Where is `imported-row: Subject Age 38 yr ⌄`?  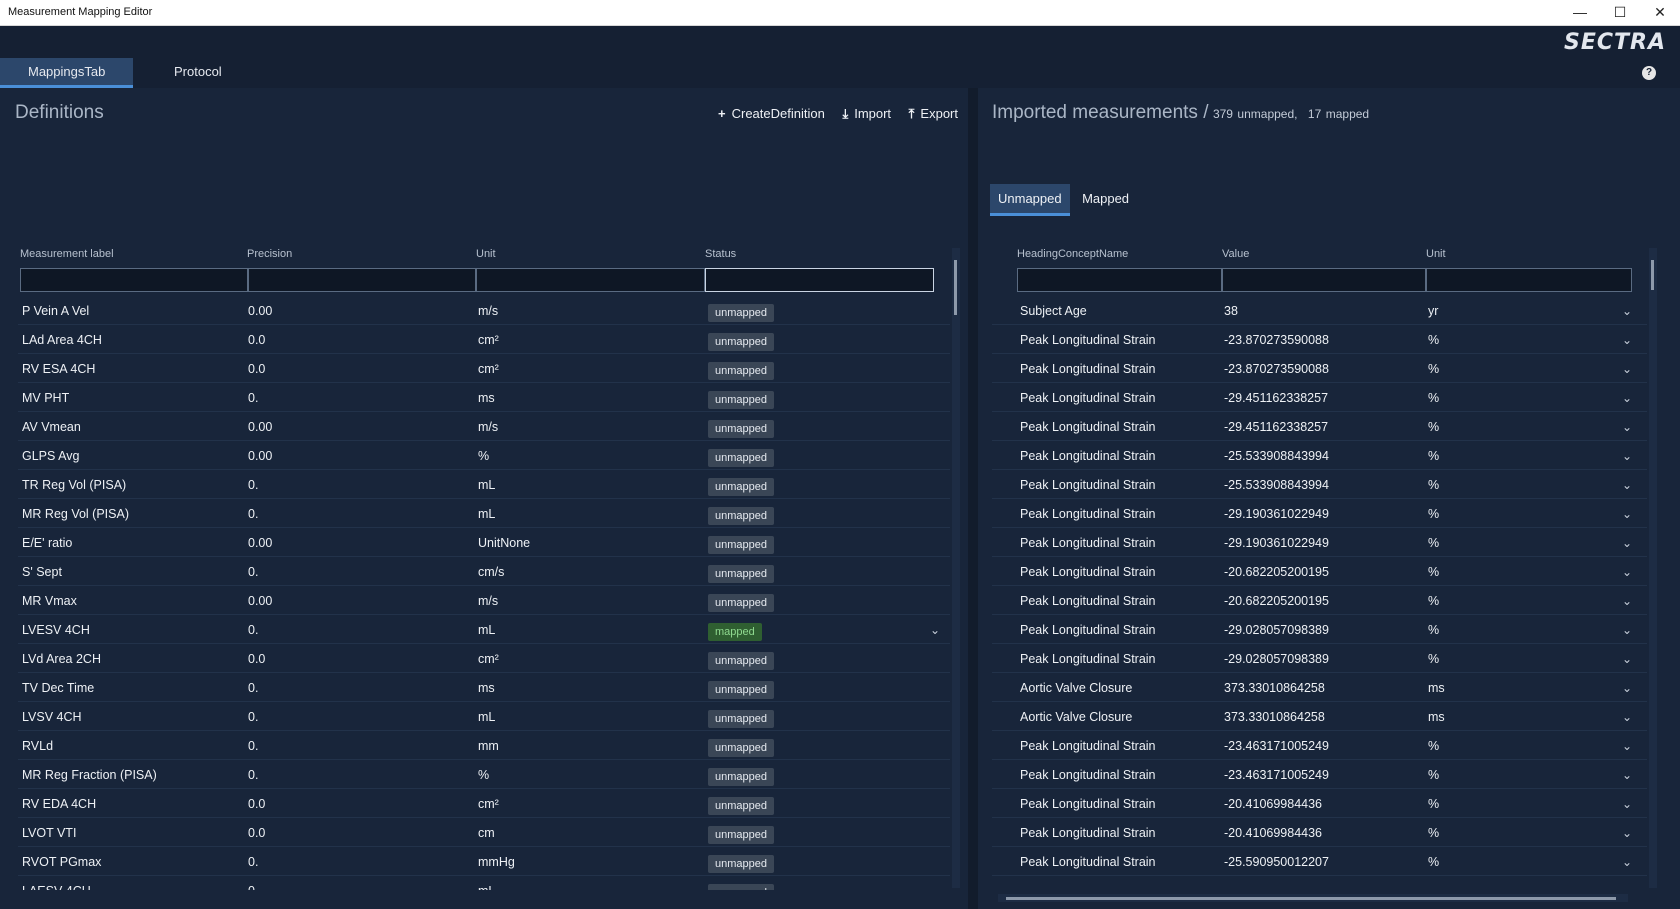 imported-row: Subject Age 38 yr ⌄ is located at coordinates (1319, 310).